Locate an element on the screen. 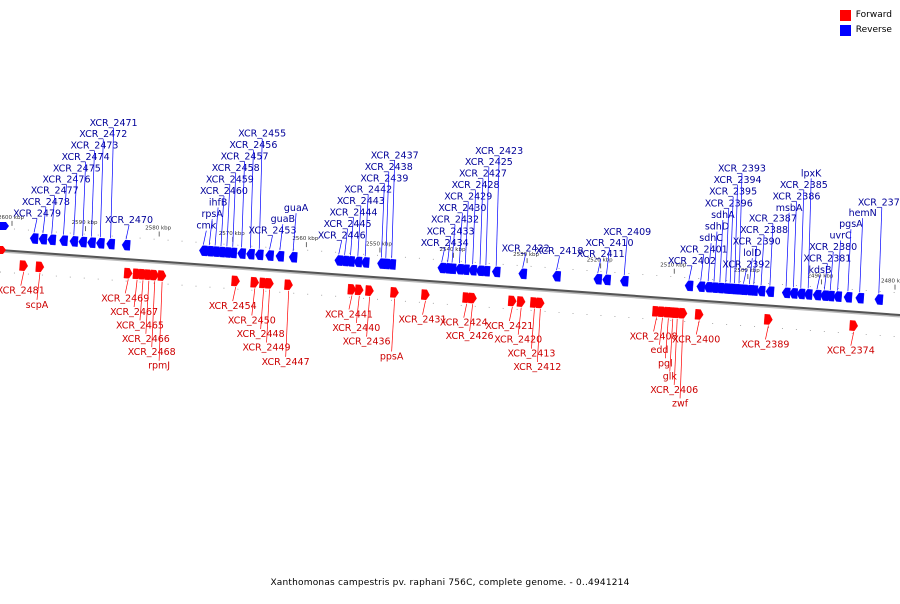  forward-gene-label: rpmJ is located at coordinates (159, 366).